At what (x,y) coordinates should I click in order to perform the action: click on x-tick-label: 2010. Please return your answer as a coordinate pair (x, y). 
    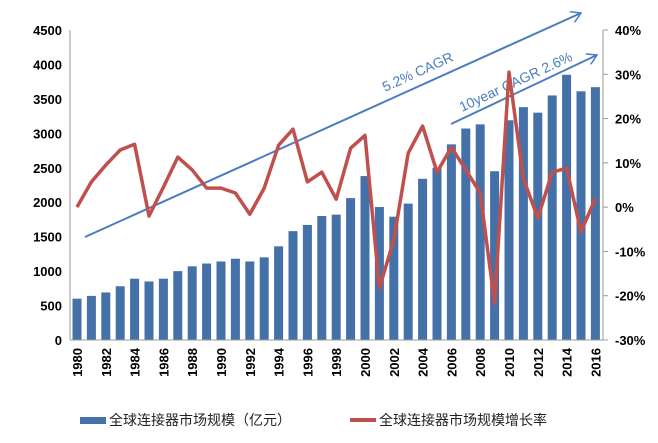
    Looking at the image, I should click on (509, 362).